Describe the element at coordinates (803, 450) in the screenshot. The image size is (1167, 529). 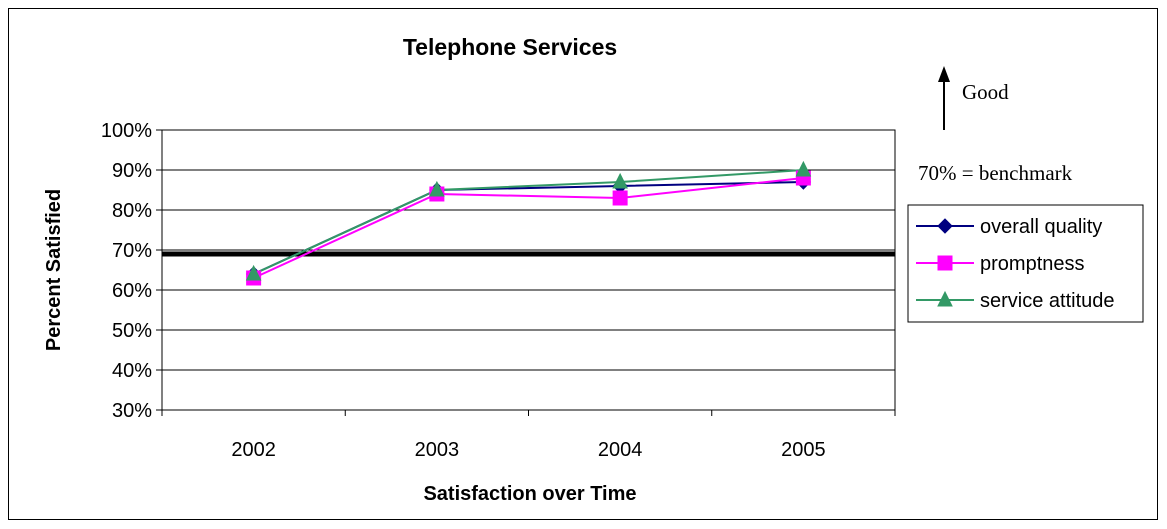
I see `x-tick-label: 2005` at that location.